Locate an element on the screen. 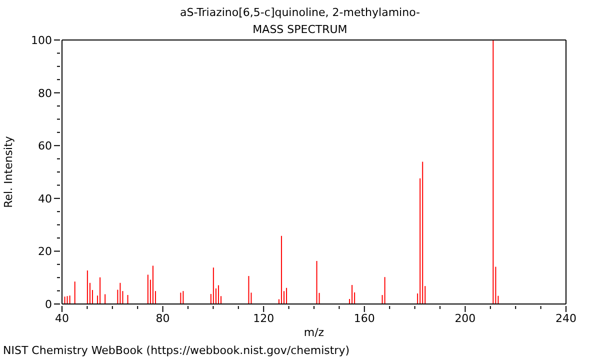 Image resolution: width=600 pixels, height=360 pixels. y-tick-label: 100 is located at coordinates (41, 40).